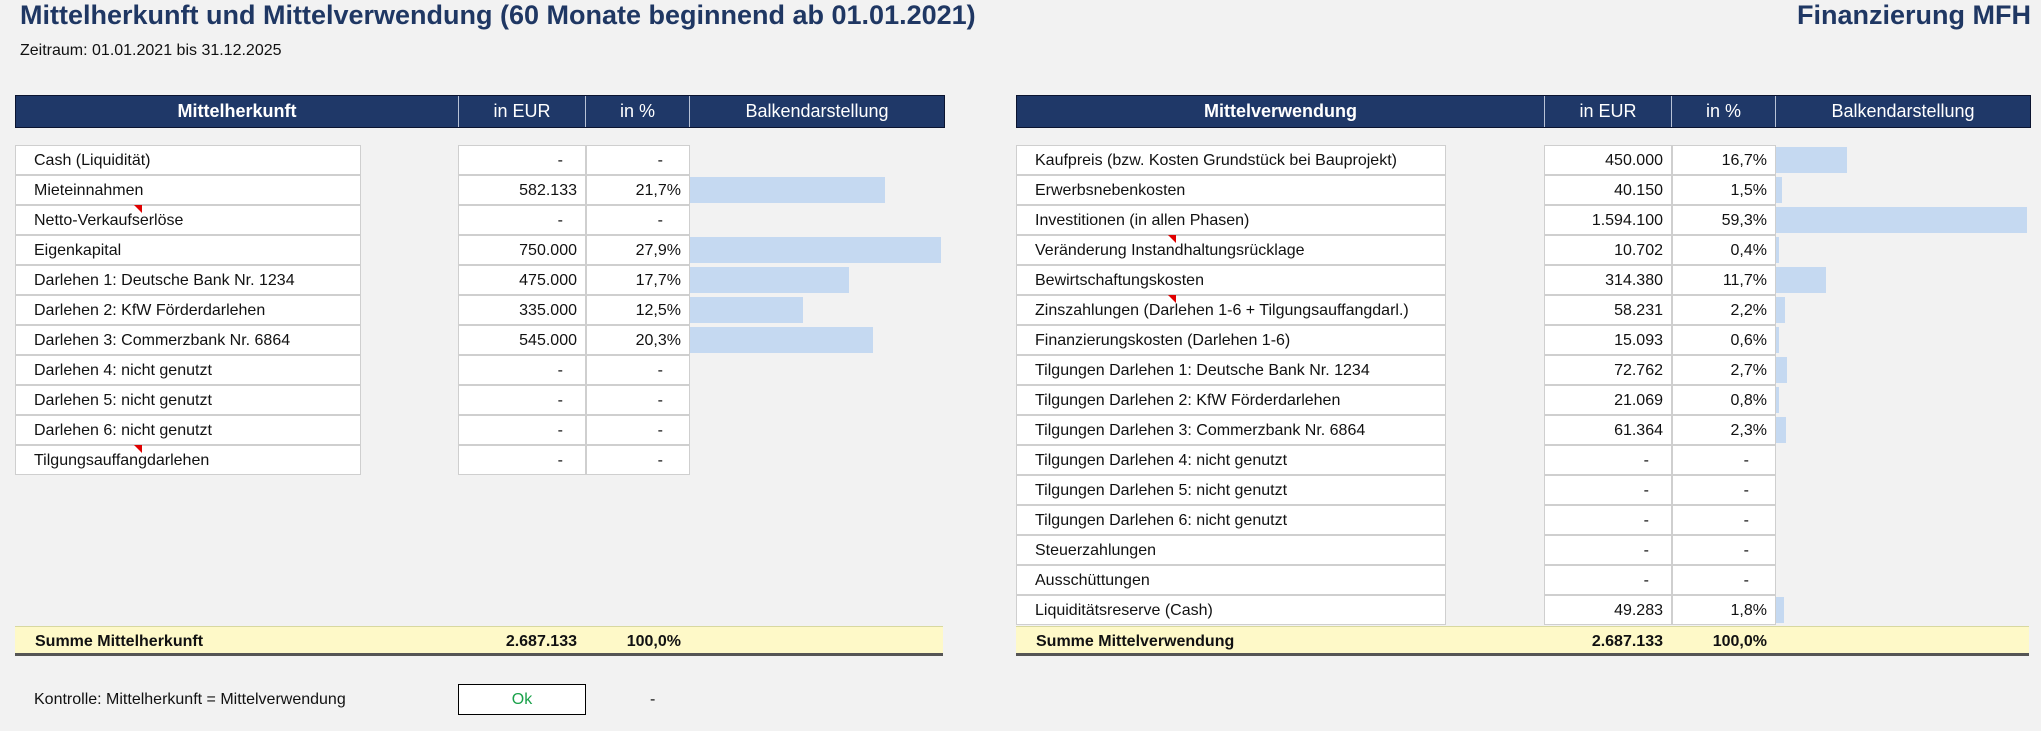 This screenshot has width=2041, height=731. Describe the element at coordinates (1724, 370) in the screenshot. I see `row-tilgungen-darlehen-1-deutsche-bank-nr-1234-pct: 2,7%` at that location.